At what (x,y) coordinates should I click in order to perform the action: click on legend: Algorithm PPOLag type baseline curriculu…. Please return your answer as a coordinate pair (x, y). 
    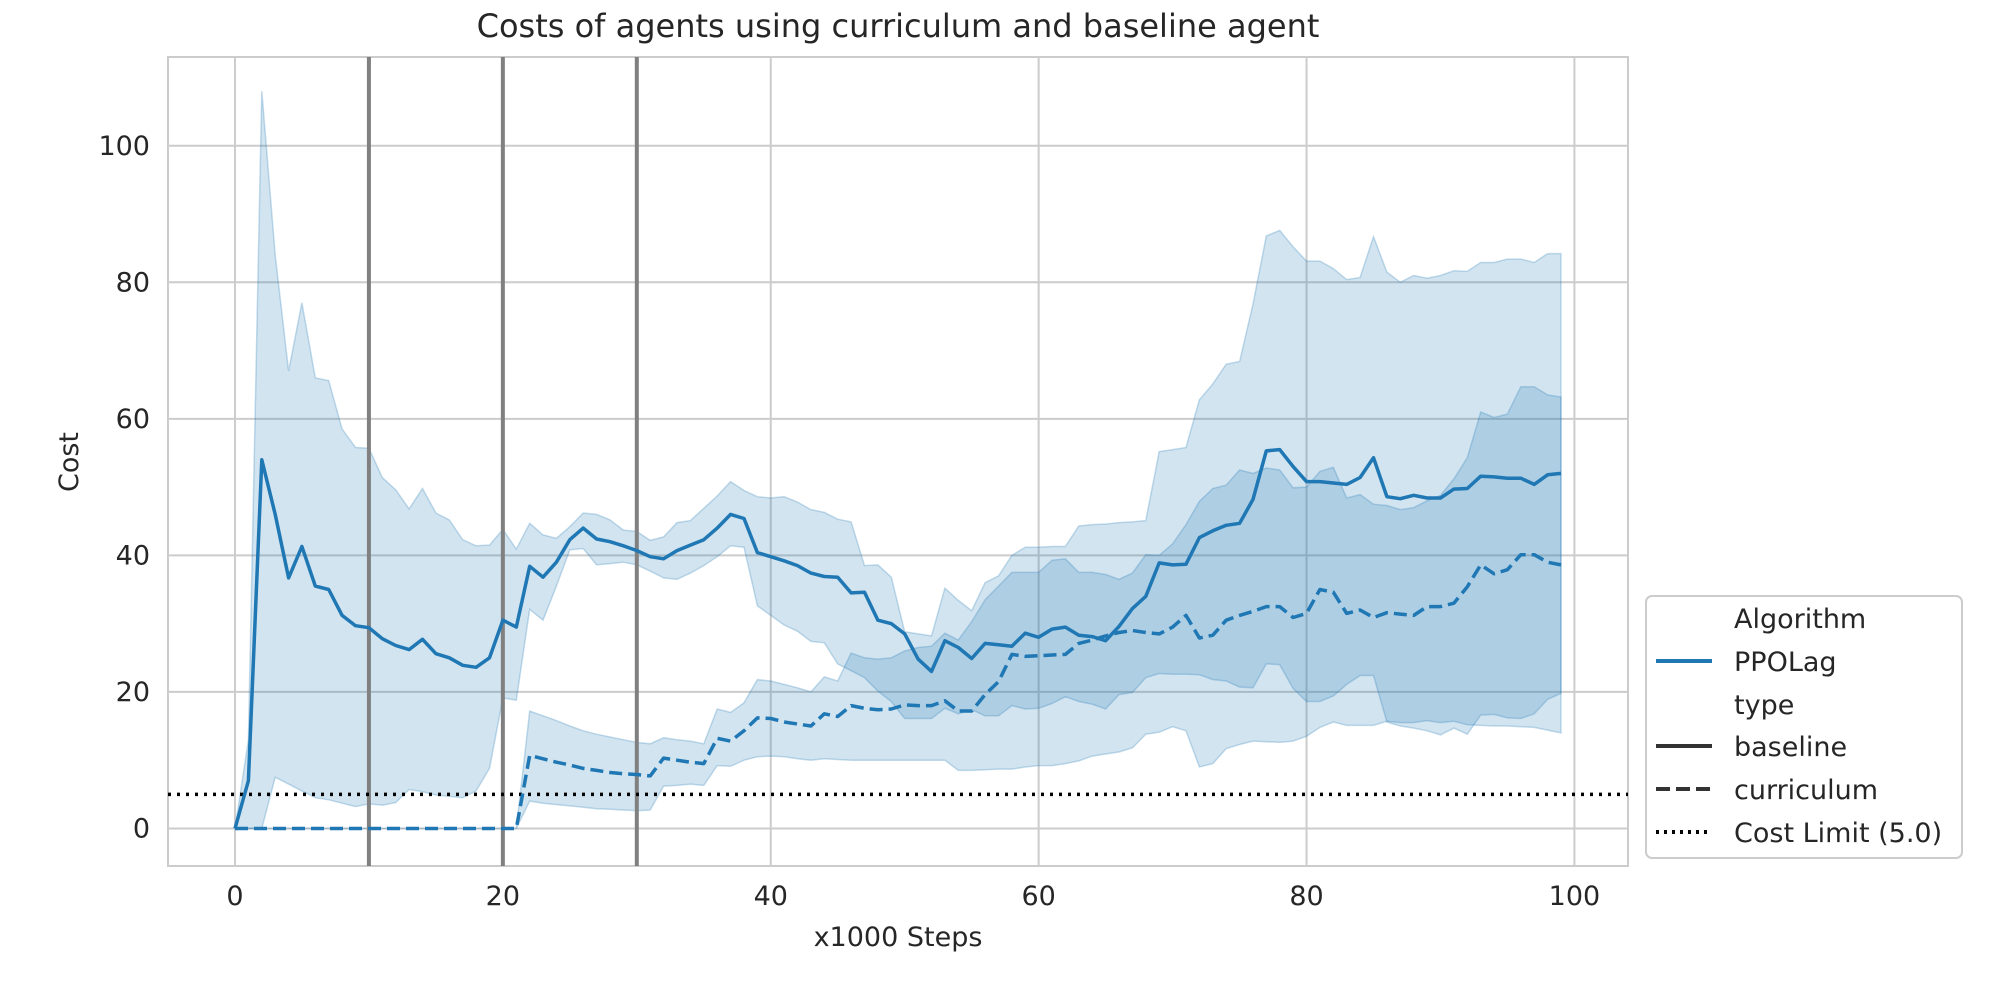
    Looking at the image, I should click on (1804, 727).